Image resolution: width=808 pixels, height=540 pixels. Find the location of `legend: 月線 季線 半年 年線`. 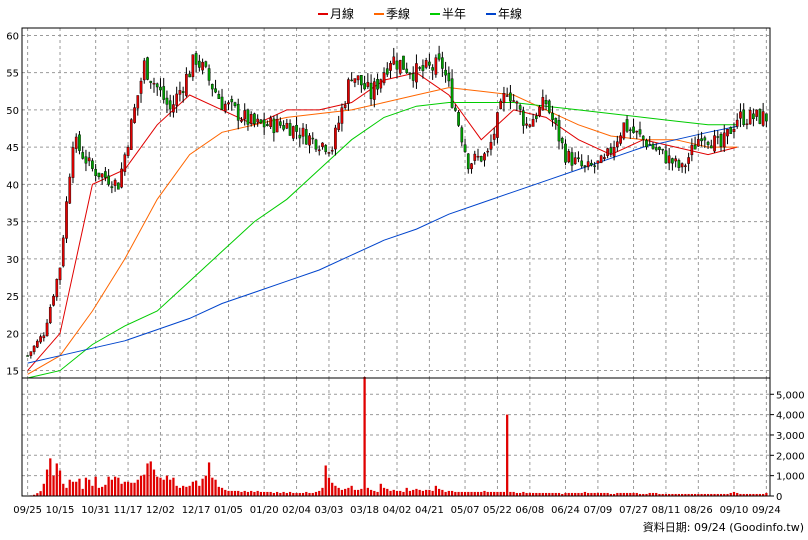

legend: 月線 季線 半年 年線 is located at coordinates (420, 13).